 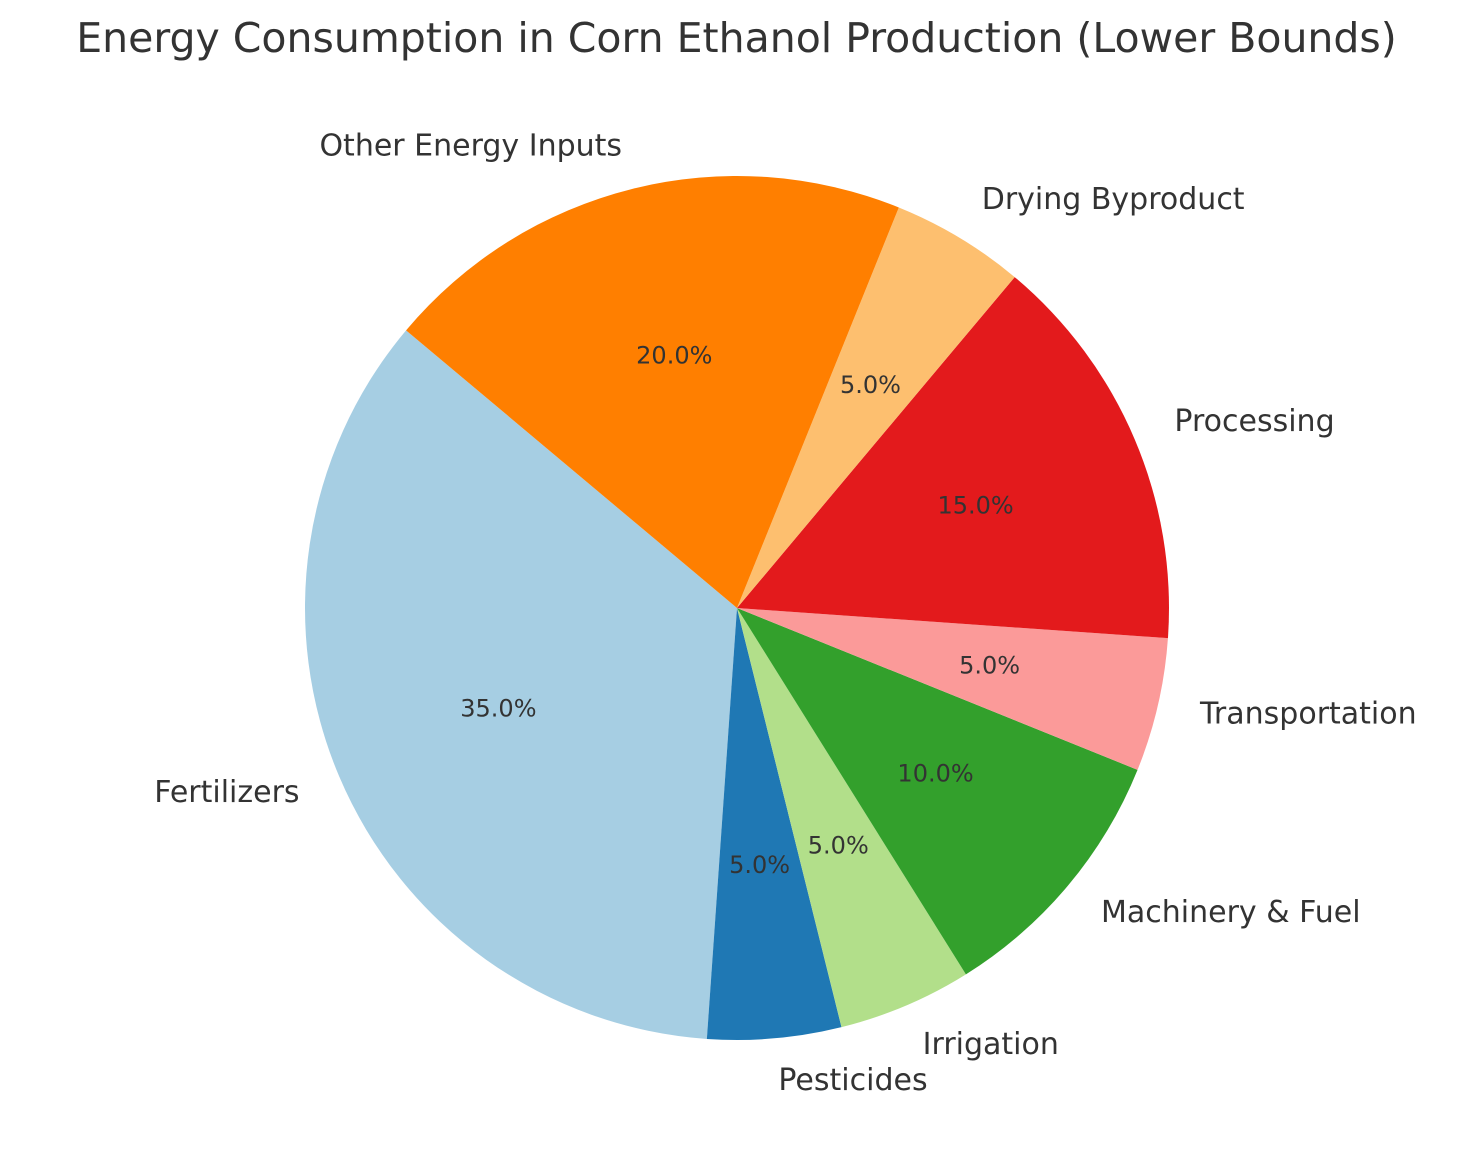 I want to click on slice-other-energy-inputs, so click(x=652, y=391).